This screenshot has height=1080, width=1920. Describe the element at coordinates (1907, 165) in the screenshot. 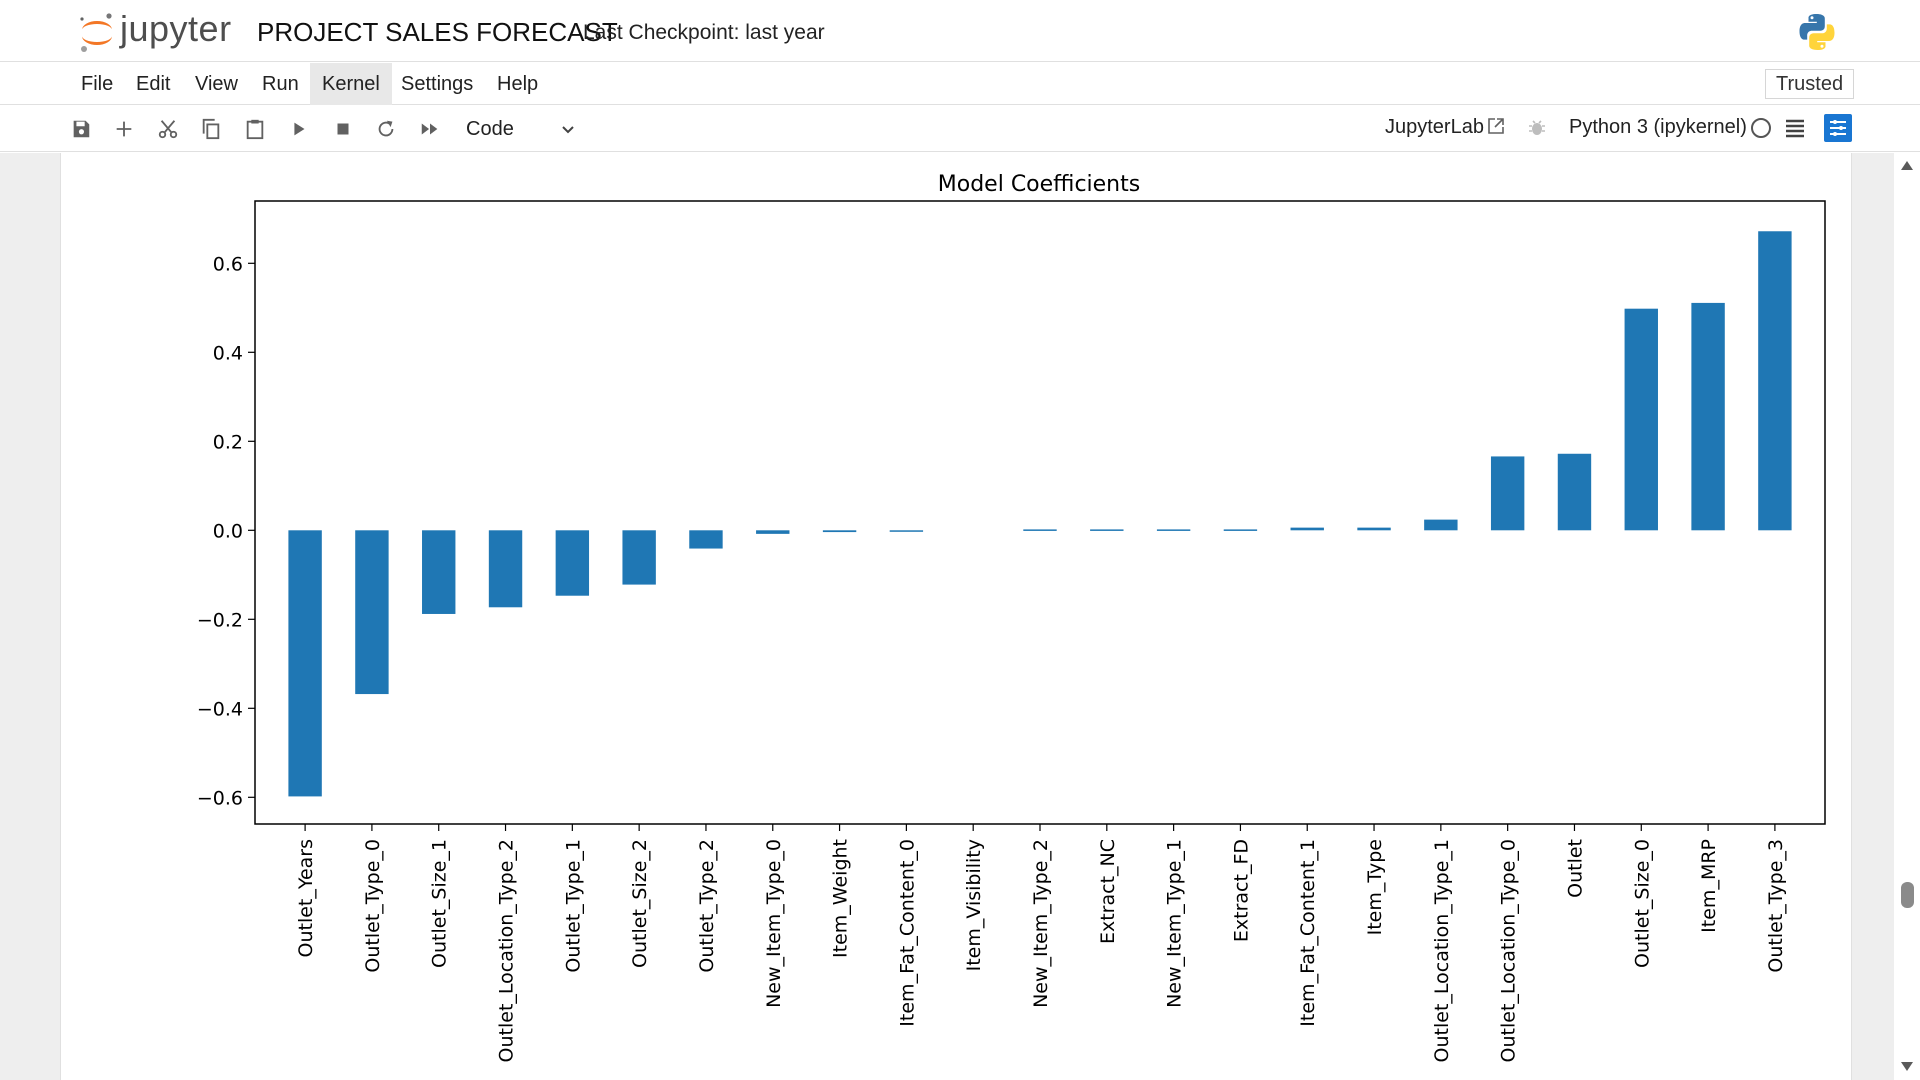

I see `scroll-up-arrow-icon` at that location.